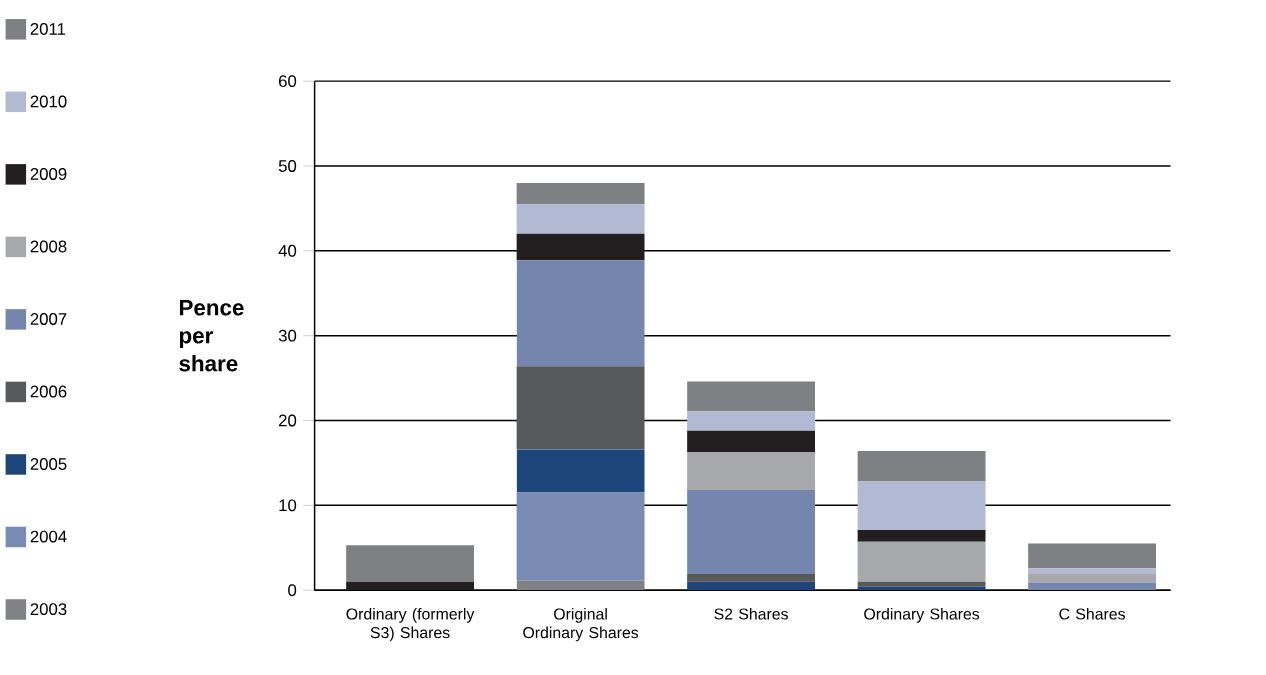  What do you see at coordinates (922, 615) in the screenshot?
I see `x-tick-label: Ordinary Shares` at bounding box center [922, 615].